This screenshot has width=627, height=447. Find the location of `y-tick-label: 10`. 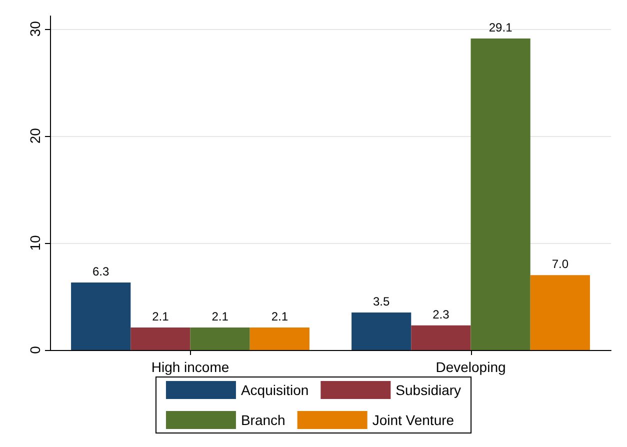

y-tick-label: 10 is located at coordinates (35, 242).